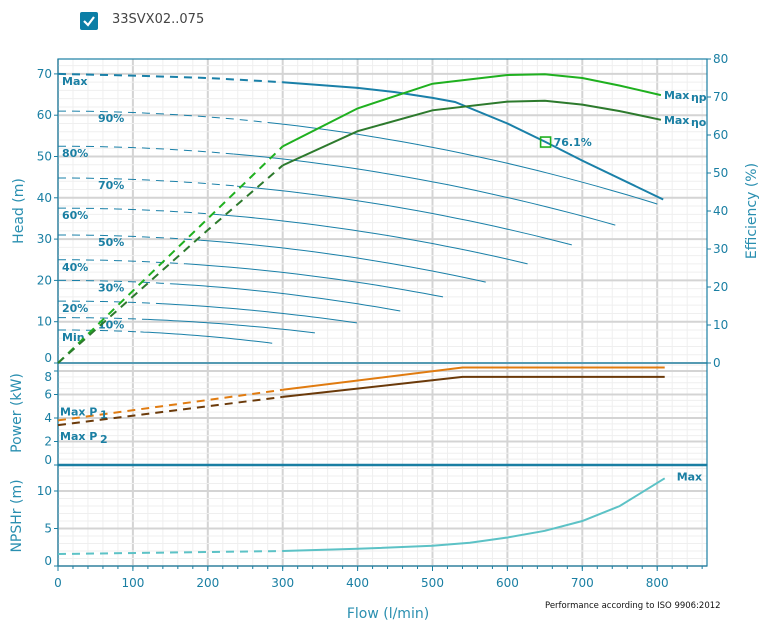  Describe the element at coordinates (17, 515) in the screenshot. I see `npsh-axis-title: NPSHr (m)` at that location.